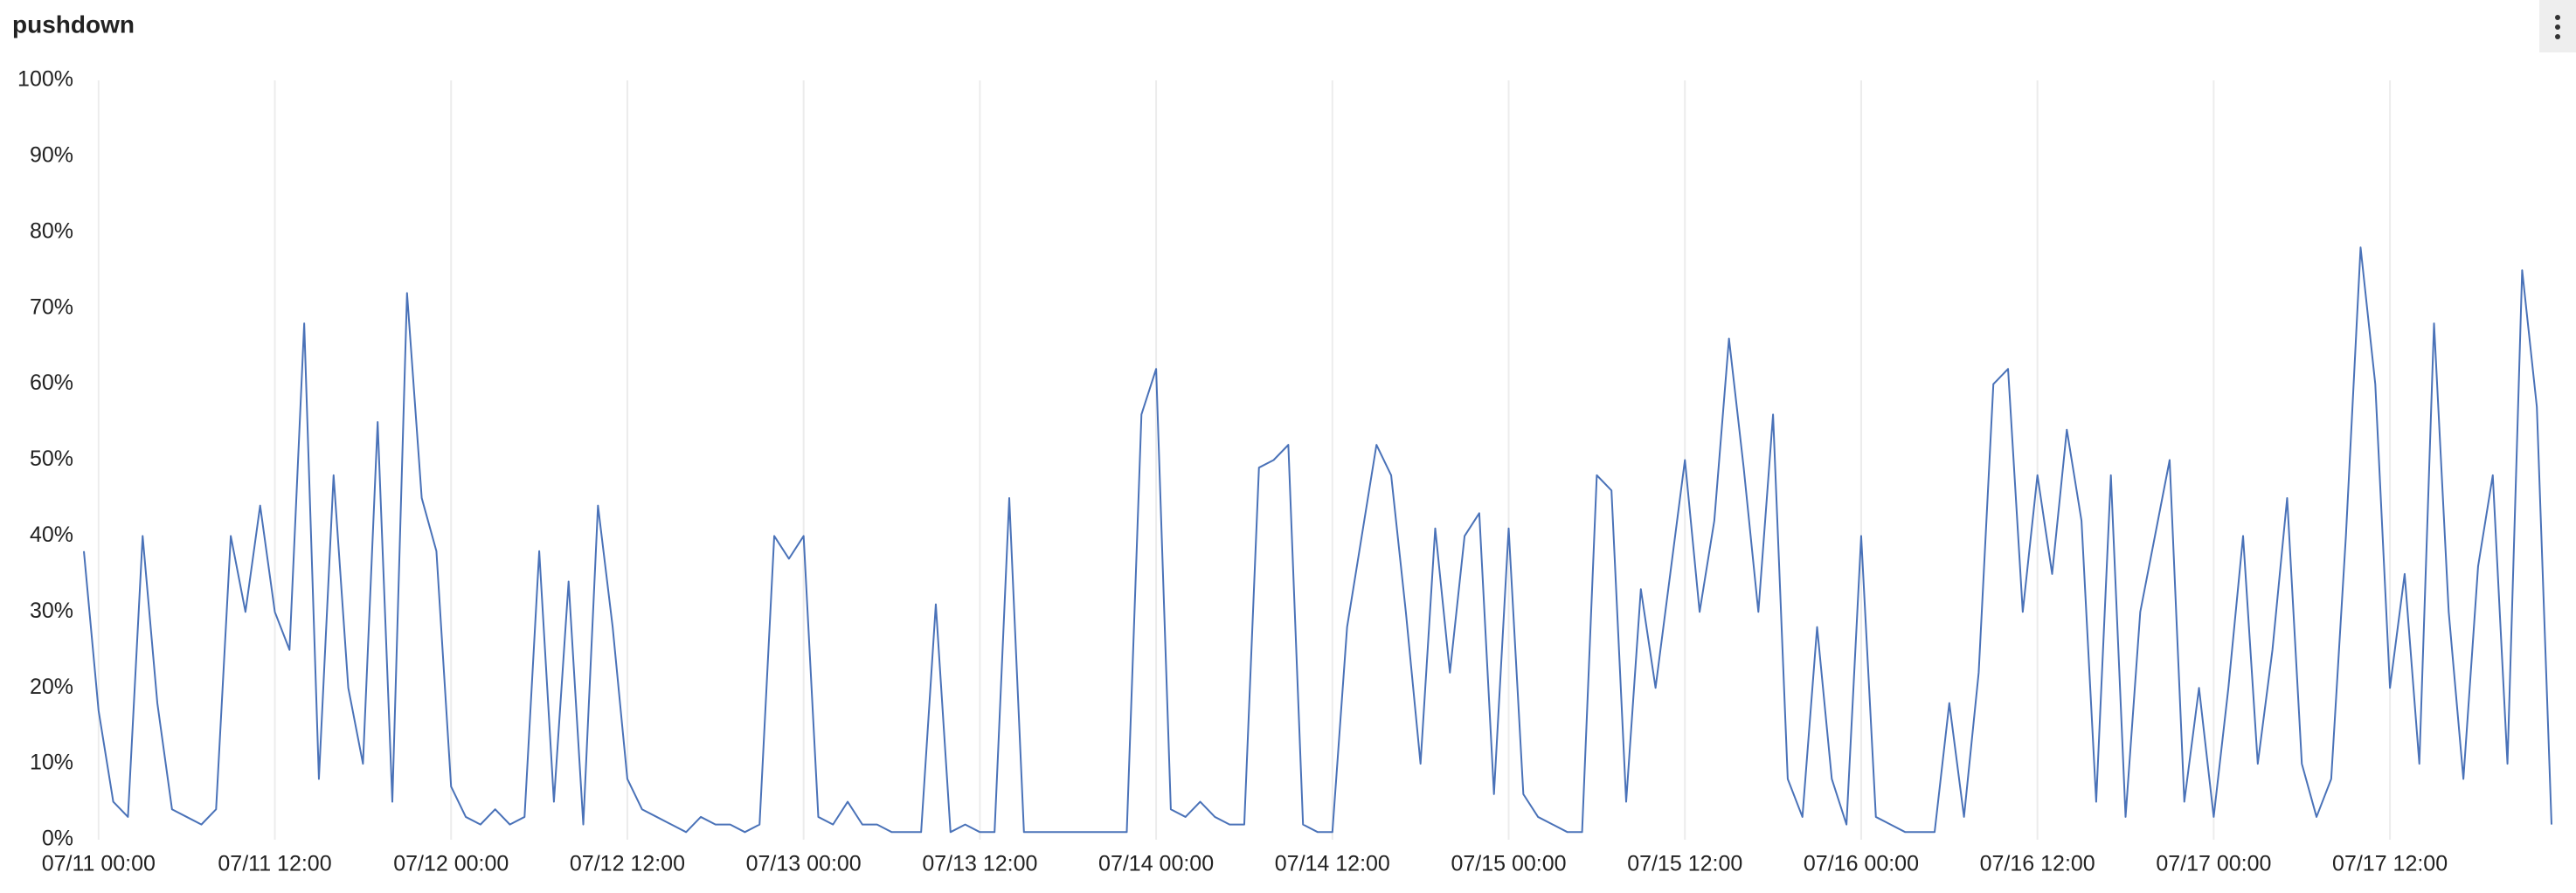 This screenshot has height=893, width=2576. Describe the element at coordinates (2390, 864) in the screenshot. I see `x-tick-label: 07/17 12:00` at that location.